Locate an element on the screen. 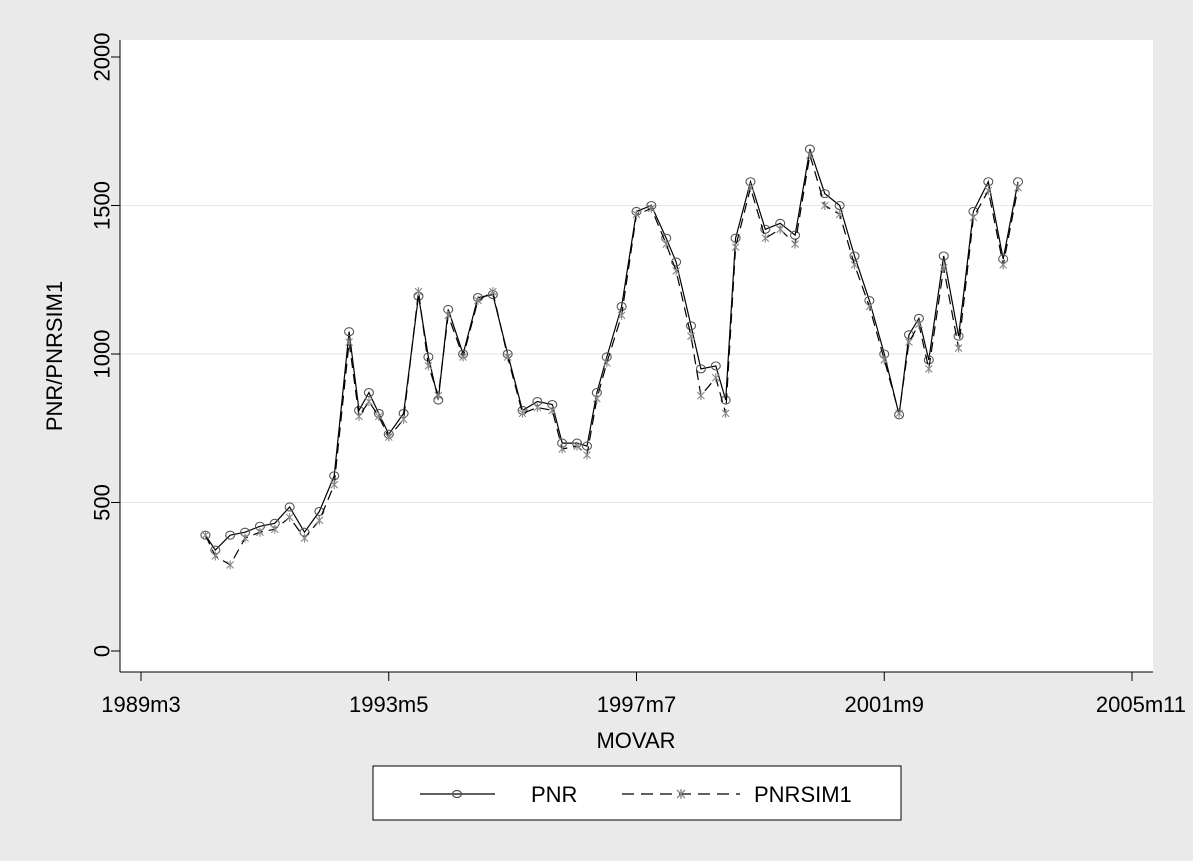 Image resolution: width=1193 pixels, height=861 pixels. x-axis-label: MOVAR is located at coordinates (635, 740).